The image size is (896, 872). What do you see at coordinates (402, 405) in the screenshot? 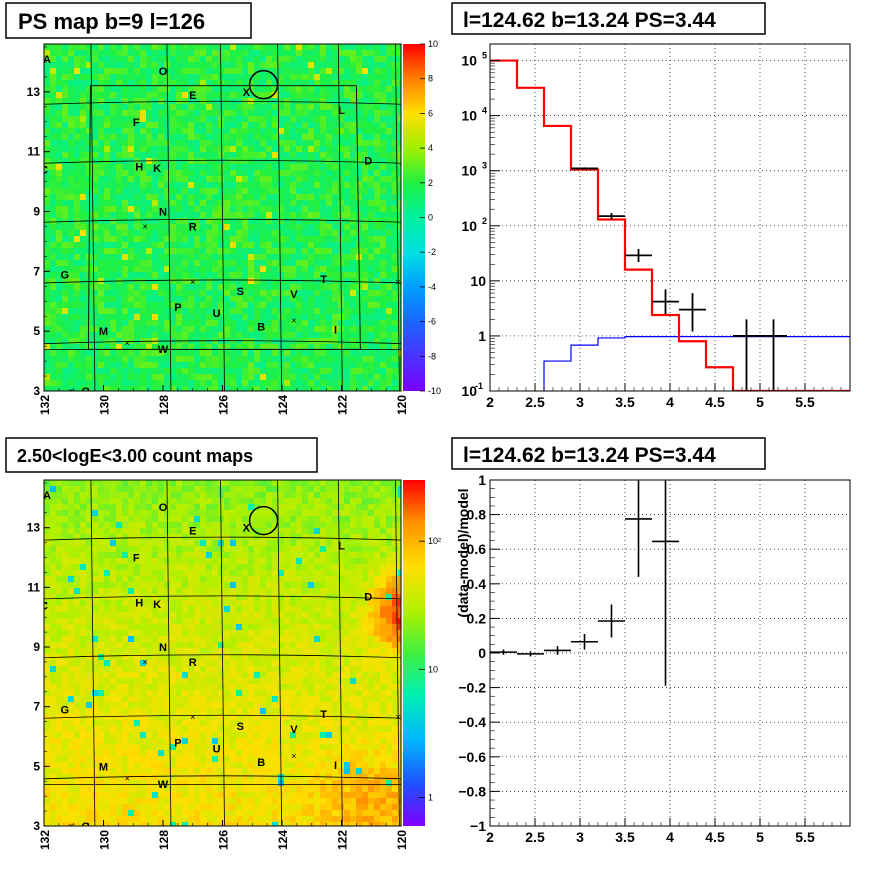
I see `map-x-tick-label: 120` at bounding box center [402, 405].